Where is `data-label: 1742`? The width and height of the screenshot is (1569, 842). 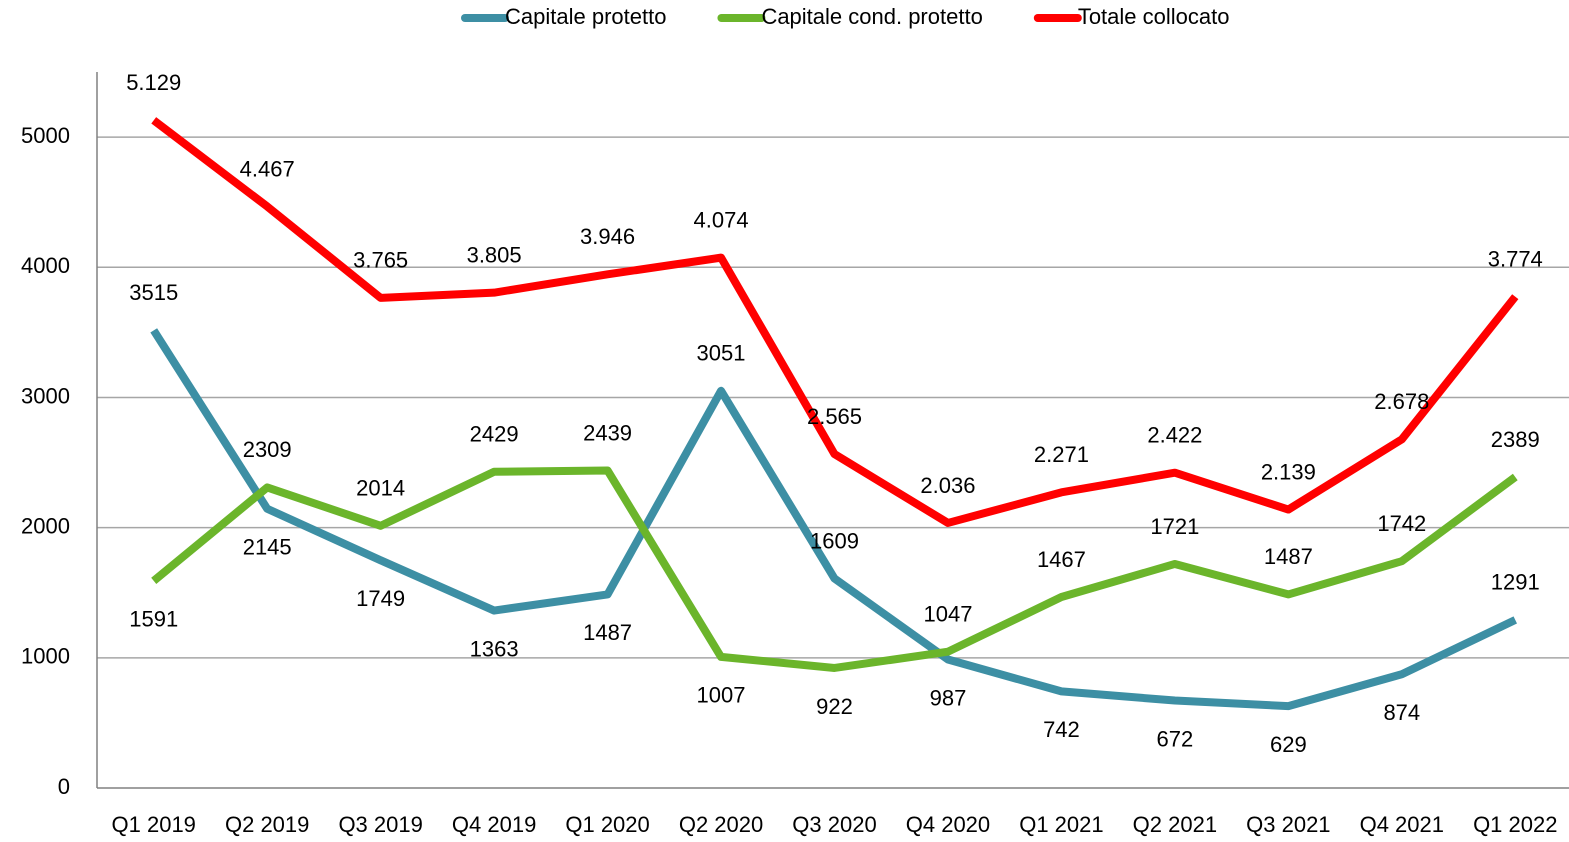 data-label: 1742 is located at coordinates (1401, 523).